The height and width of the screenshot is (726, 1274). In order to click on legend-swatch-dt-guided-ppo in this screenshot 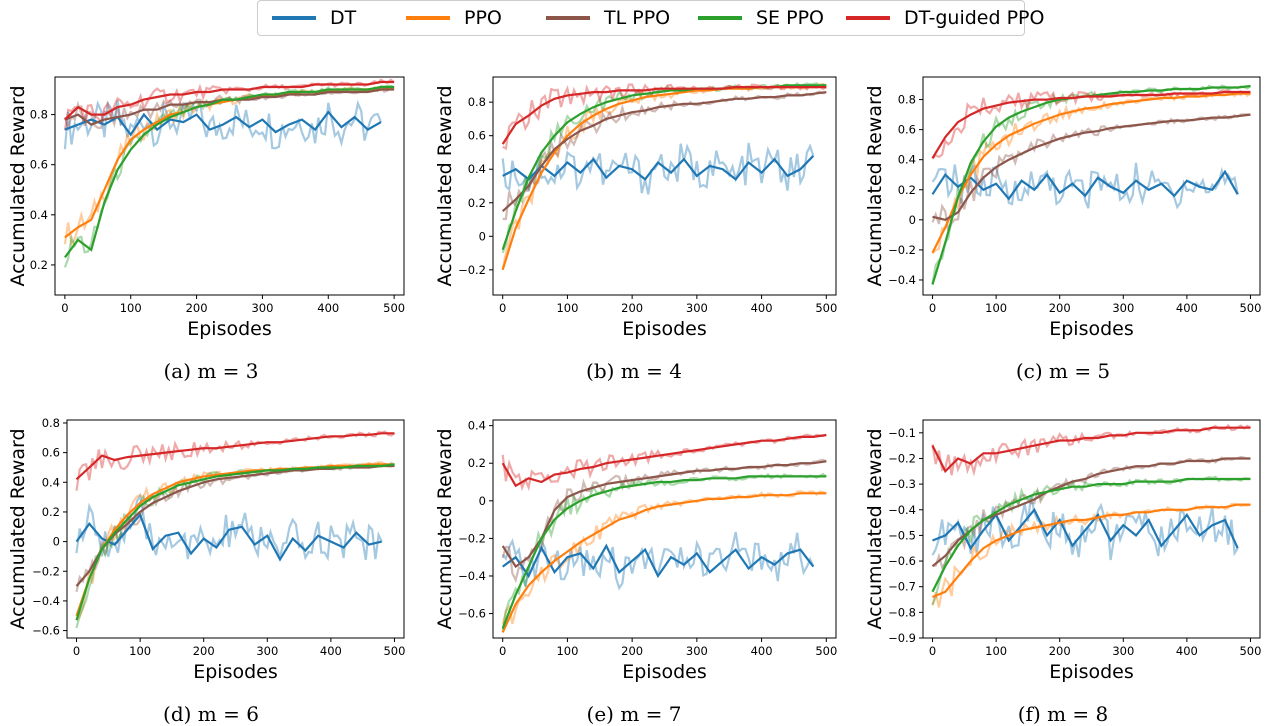, I will do `click(868, 18)`.